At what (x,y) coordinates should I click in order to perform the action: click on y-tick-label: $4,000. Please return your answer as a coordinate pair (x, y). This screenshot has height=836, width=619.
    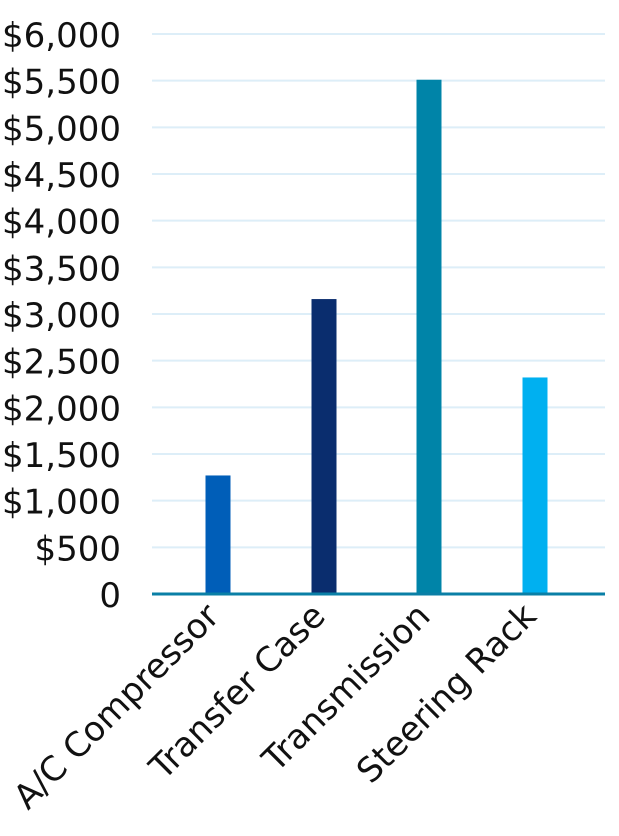
    Looking at the image, I should click on (61, 223).